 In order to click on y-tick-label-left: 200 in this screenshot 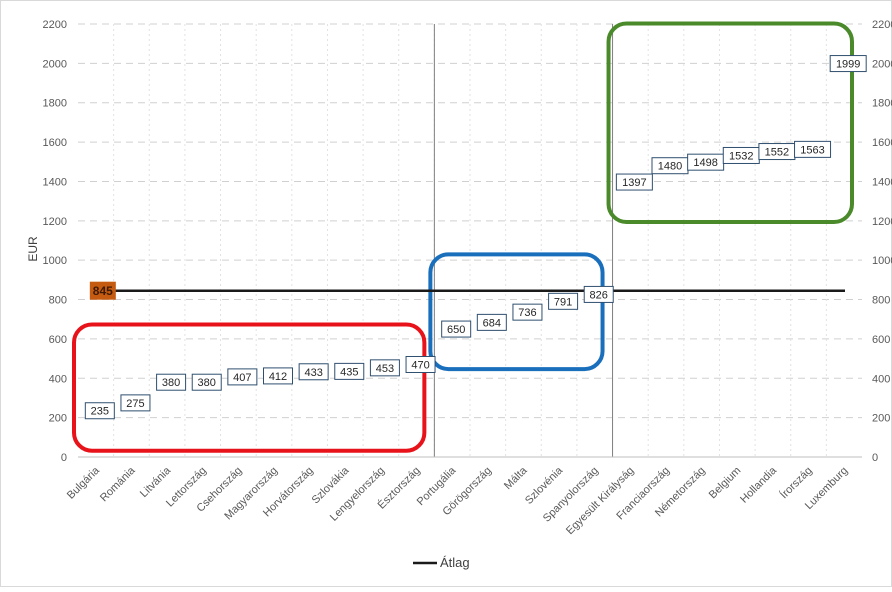, I will do `click(58, 419)`.